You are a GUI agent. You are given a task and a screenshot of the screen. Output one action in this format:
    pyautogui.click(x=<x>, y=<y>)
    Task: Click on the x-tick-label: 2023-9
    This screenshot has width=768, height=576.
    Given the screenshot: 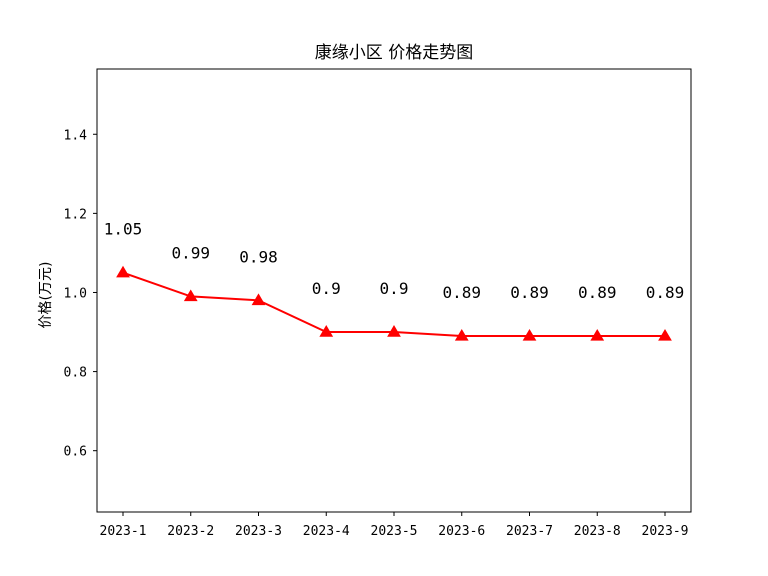 What is the action you would take?
    pyautogui.click(x=665, y=531)
    